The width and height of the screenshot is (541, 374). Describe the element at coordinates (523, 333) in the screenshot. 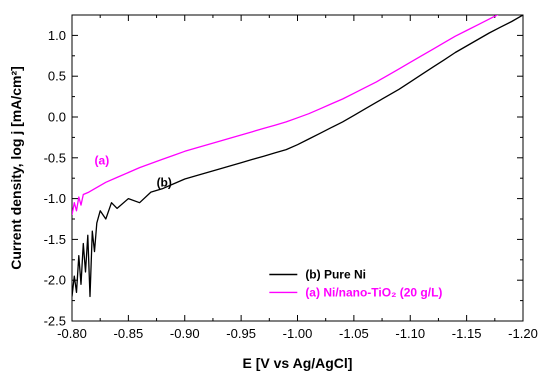

I see `x-tick-label: -1.20` at that location.